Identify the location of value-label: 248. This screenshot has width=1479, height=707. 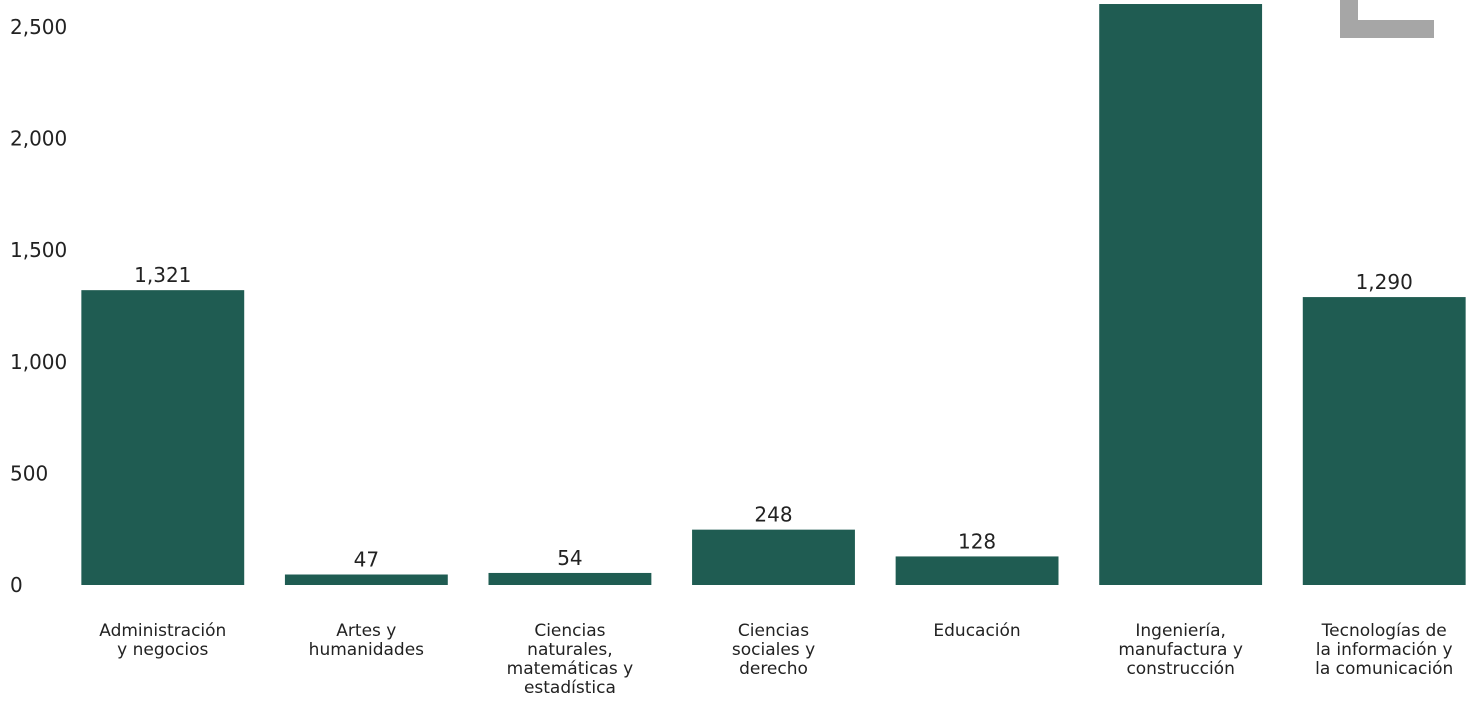
(773, 515).